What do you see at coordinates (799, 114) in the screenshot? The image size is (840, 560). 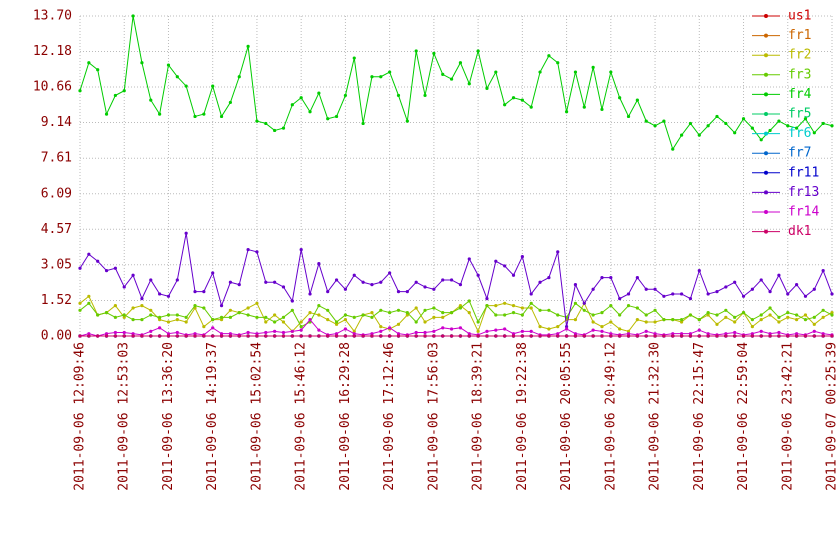 I see `legend-label: fr5` at bounding box center [799, 114].